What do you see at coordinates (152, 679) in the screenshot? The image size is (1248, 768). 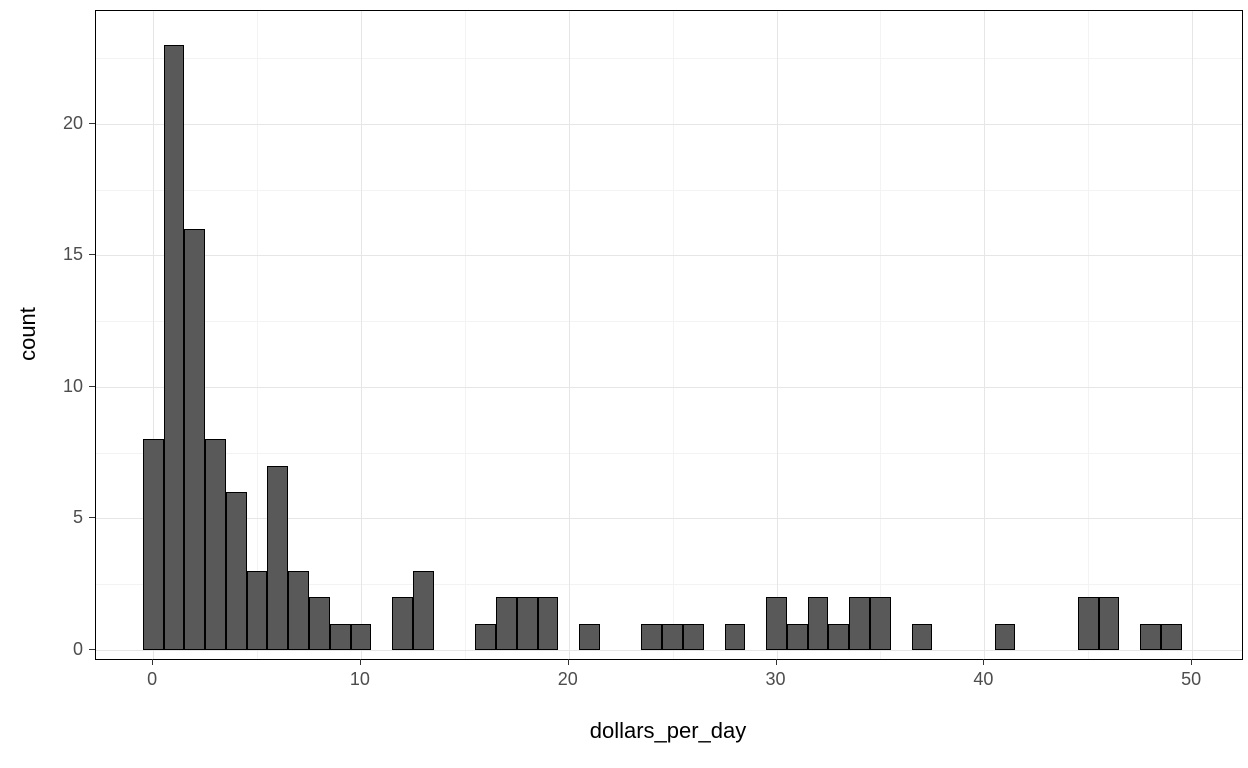 I see `x-tick-label: 0` at bounding box center [152, 679].